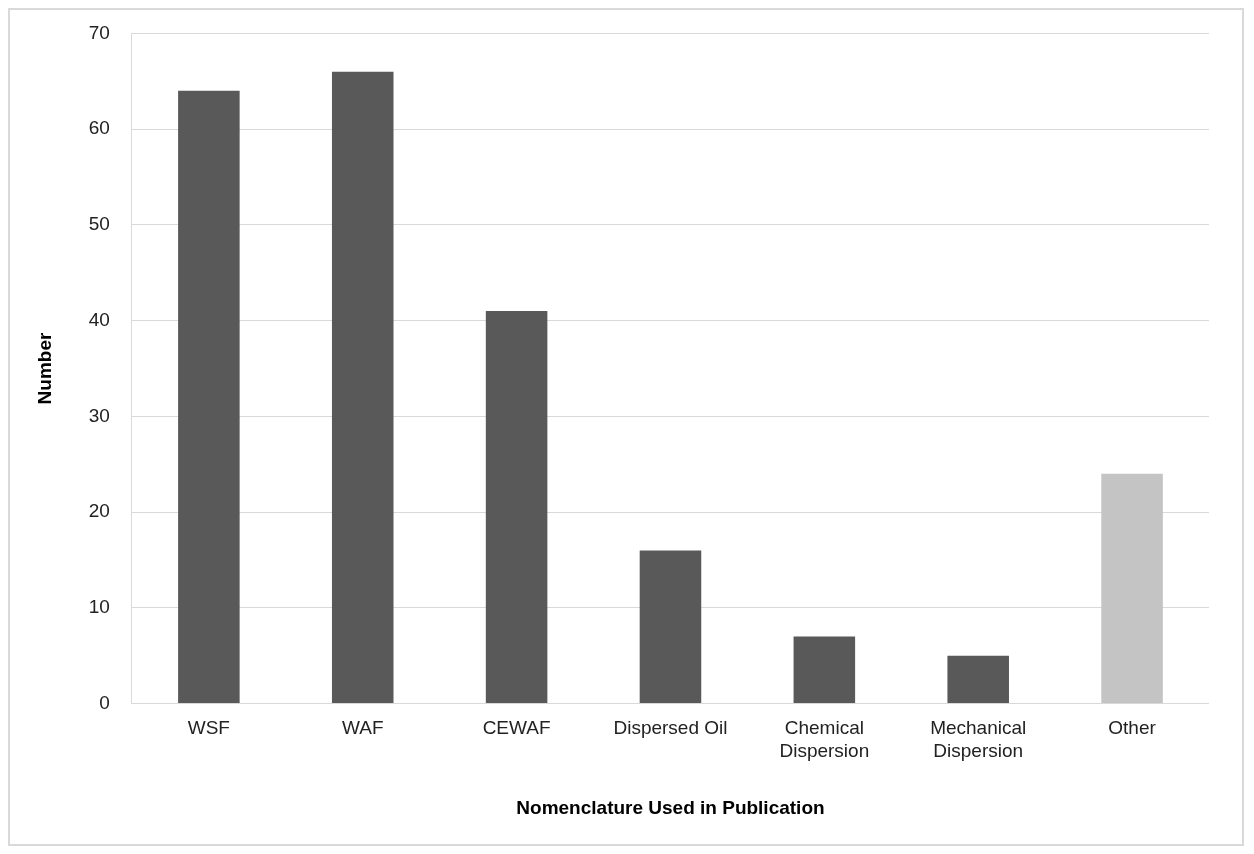 The image size is (1254, 854). Describe the element at coordinates (99, 415) in the screenshot. I see `y-tick-label: 30` at that location.